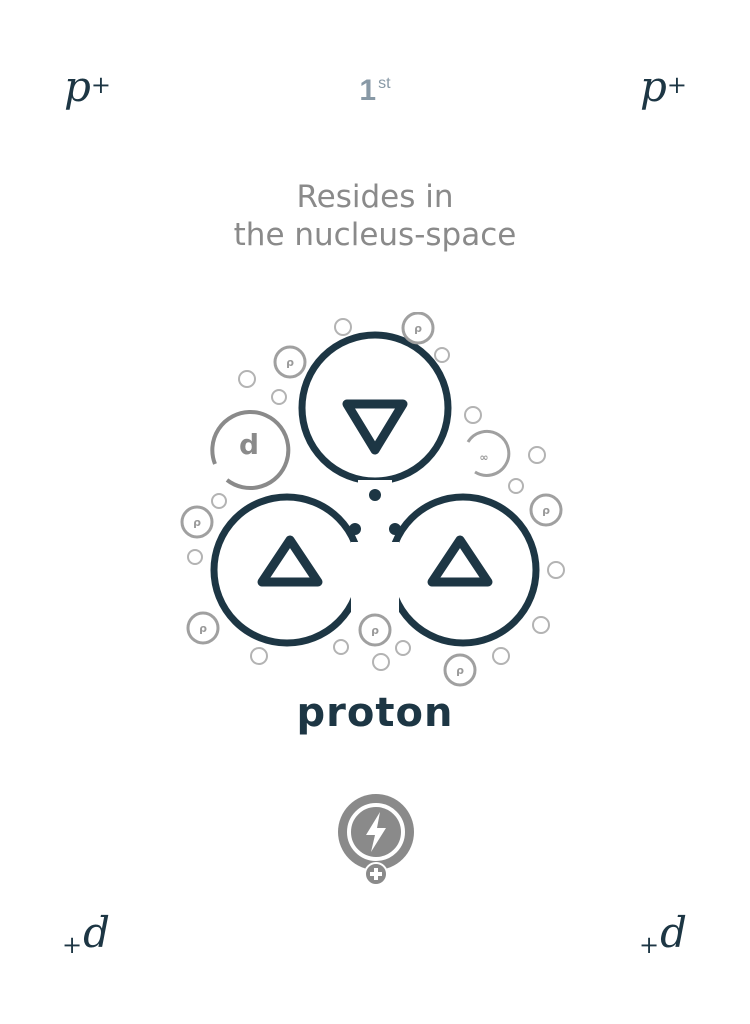 The image size is (750, 1024). What do you see at coordinates (460, 561) in the screenshot?
I see `quark-up-triangle-right` at bounding box center [460, 561].